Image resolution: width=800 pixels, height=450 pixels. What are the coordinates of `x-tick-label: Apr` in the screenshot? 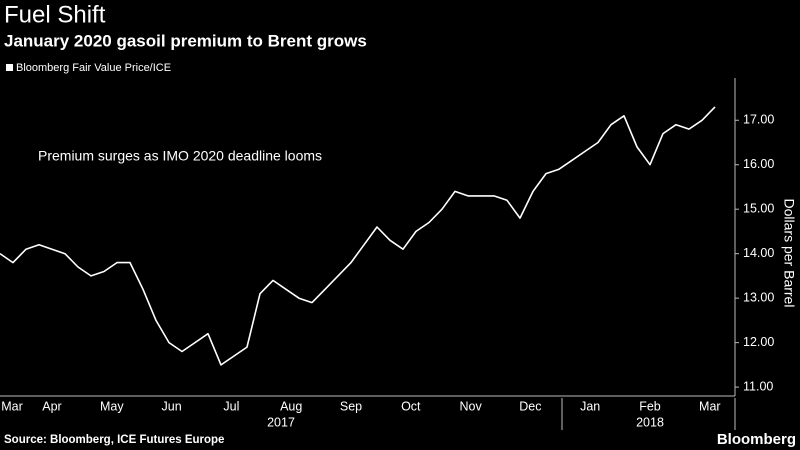 It's located at (51, 406).